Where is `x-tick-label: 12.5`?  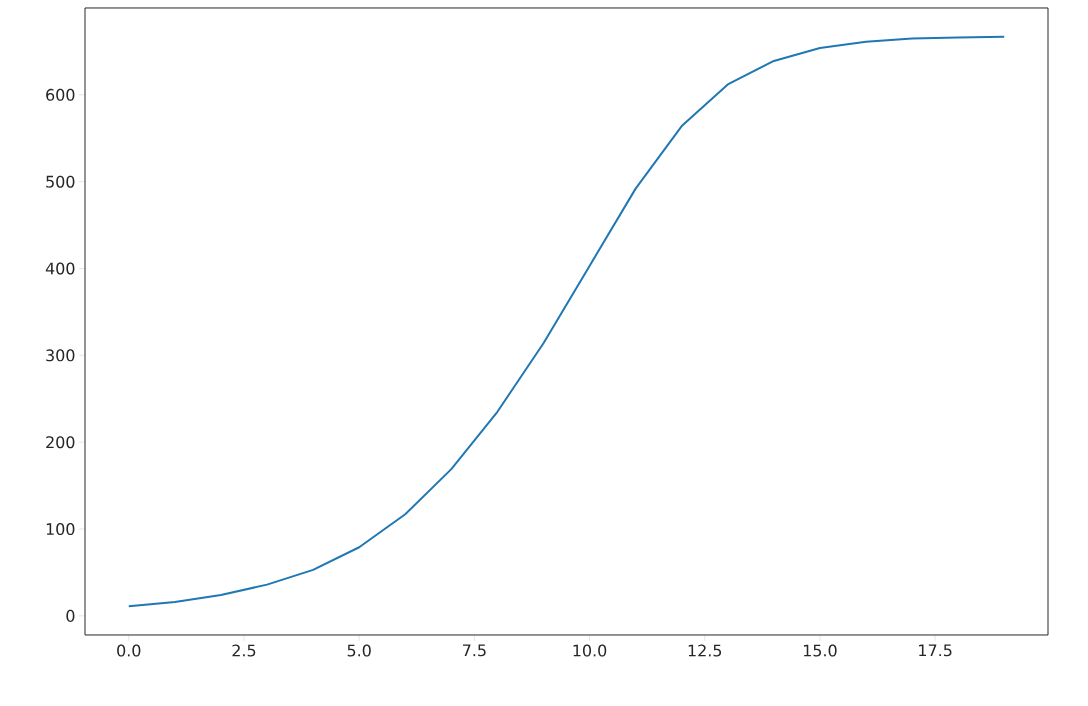
x-tick-label: 12.5 is located at coordinates (705, 650).